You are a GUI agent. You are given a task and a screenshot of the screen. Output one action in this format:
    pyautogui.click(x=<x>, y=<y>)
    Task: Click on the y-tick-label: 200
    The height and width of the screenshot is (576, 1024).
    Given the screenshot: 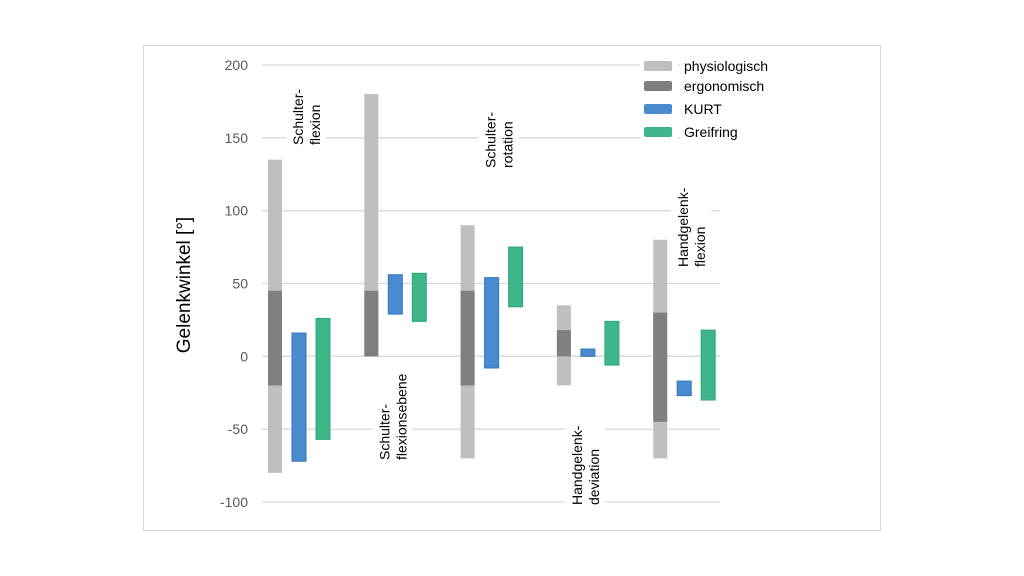 What is the action you would take?
    pyautogui.click(x=237, y=65)
    